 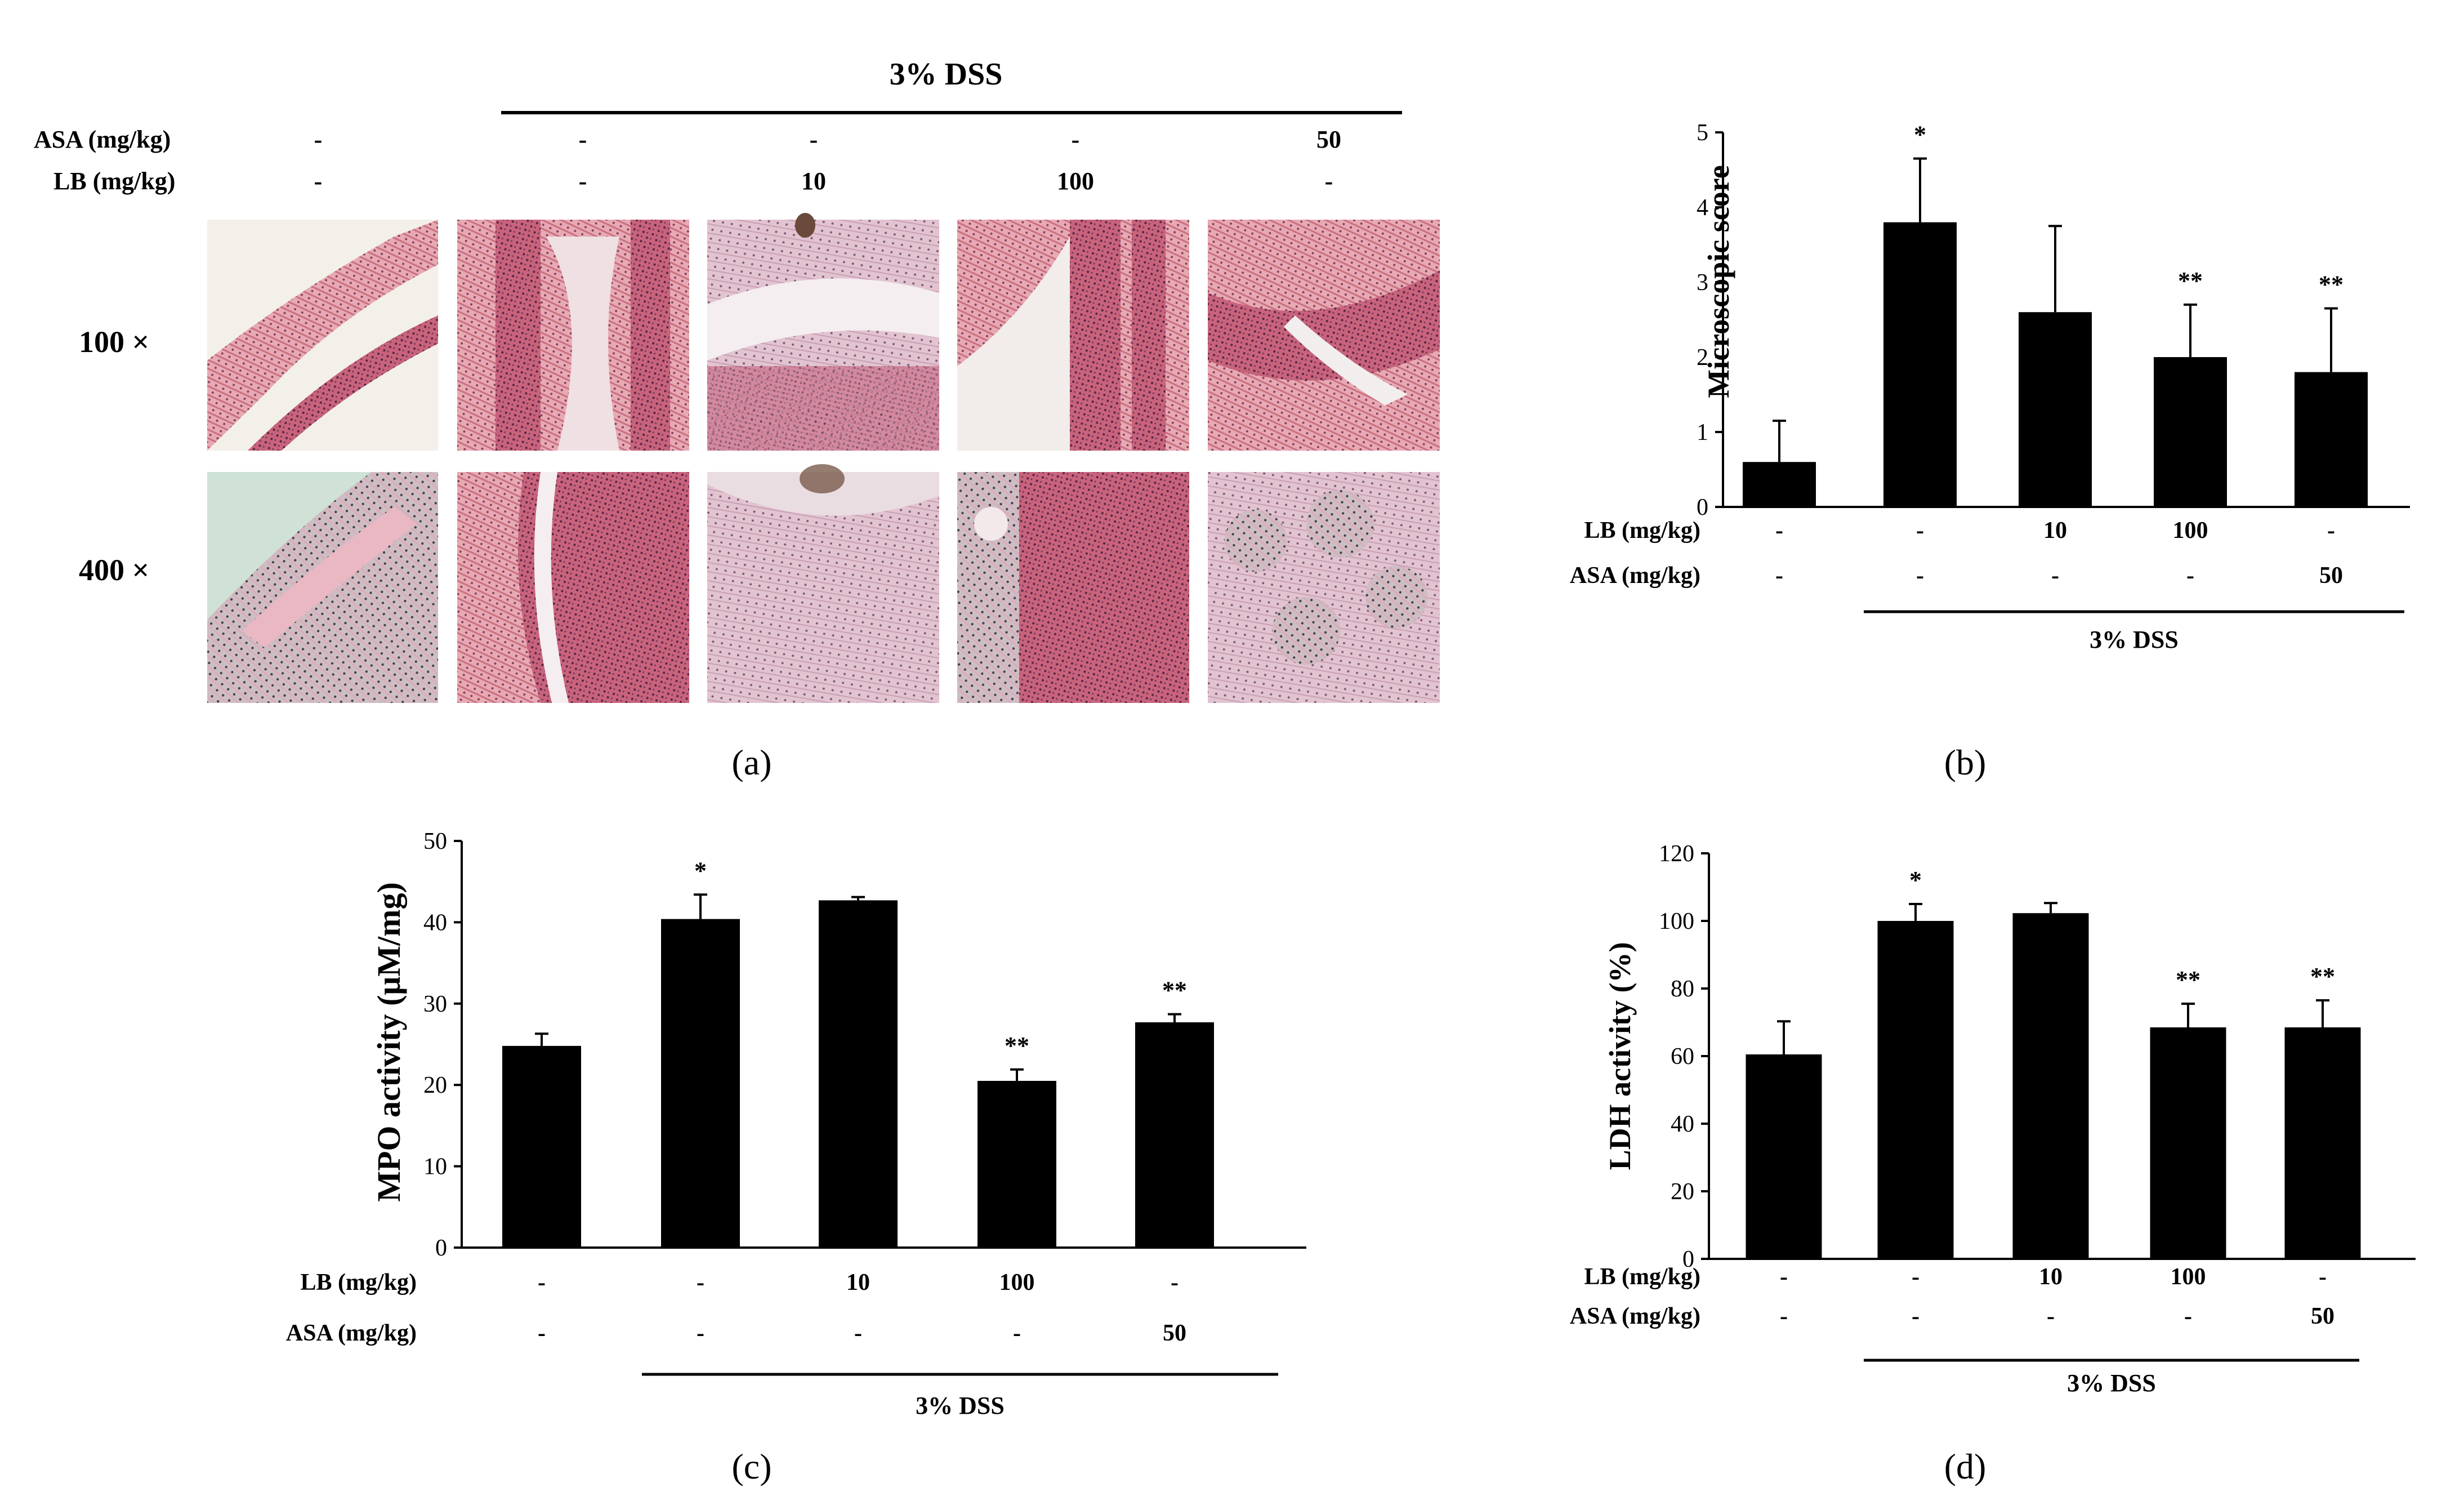 What do you see at coordinates (1073, 587) in the screenshot?
I see `micrograph-lb100-400x` at bounding box center [1073, 587].